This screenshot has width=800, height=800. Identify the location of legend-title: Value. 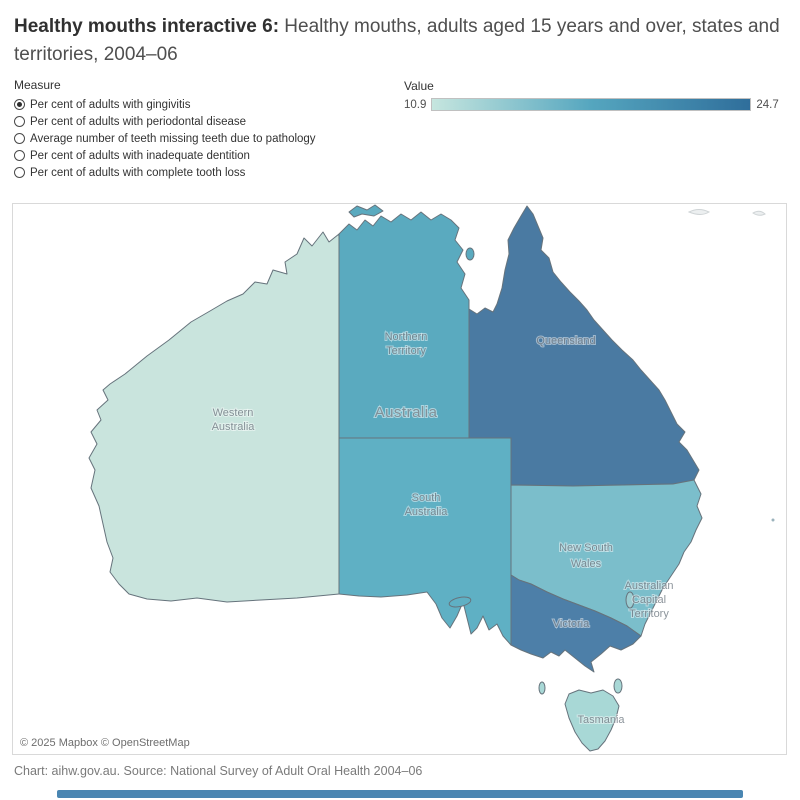
(419, 86).